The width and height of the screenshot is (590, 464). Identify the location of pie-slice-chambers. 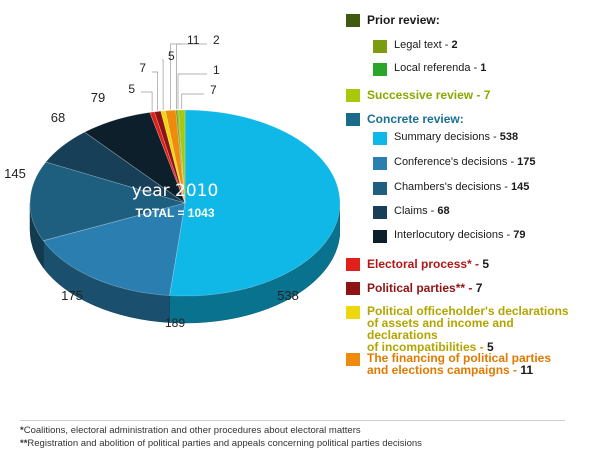
(108, 201).